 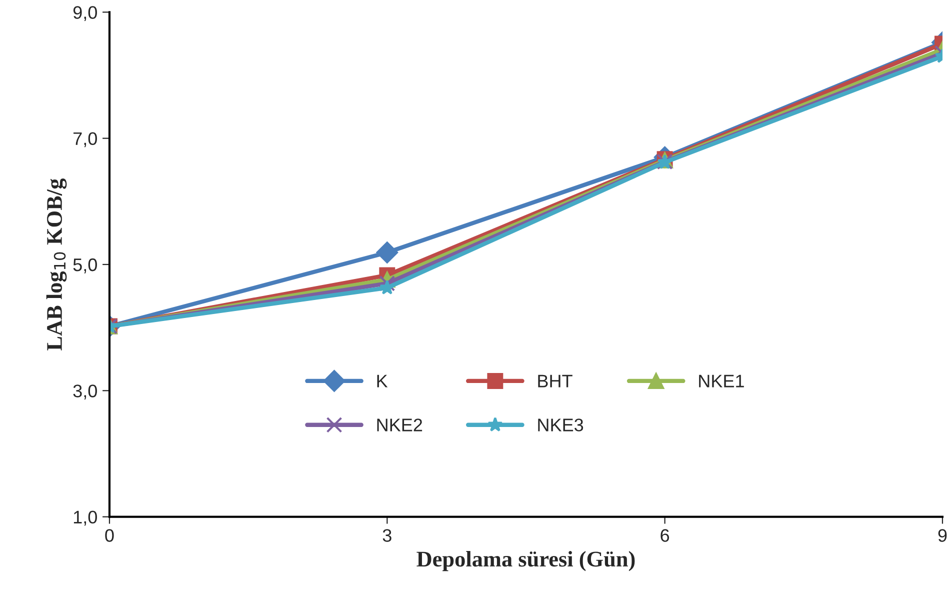 I want to click on x-tick-label: 3, so click(x=387, y=535).